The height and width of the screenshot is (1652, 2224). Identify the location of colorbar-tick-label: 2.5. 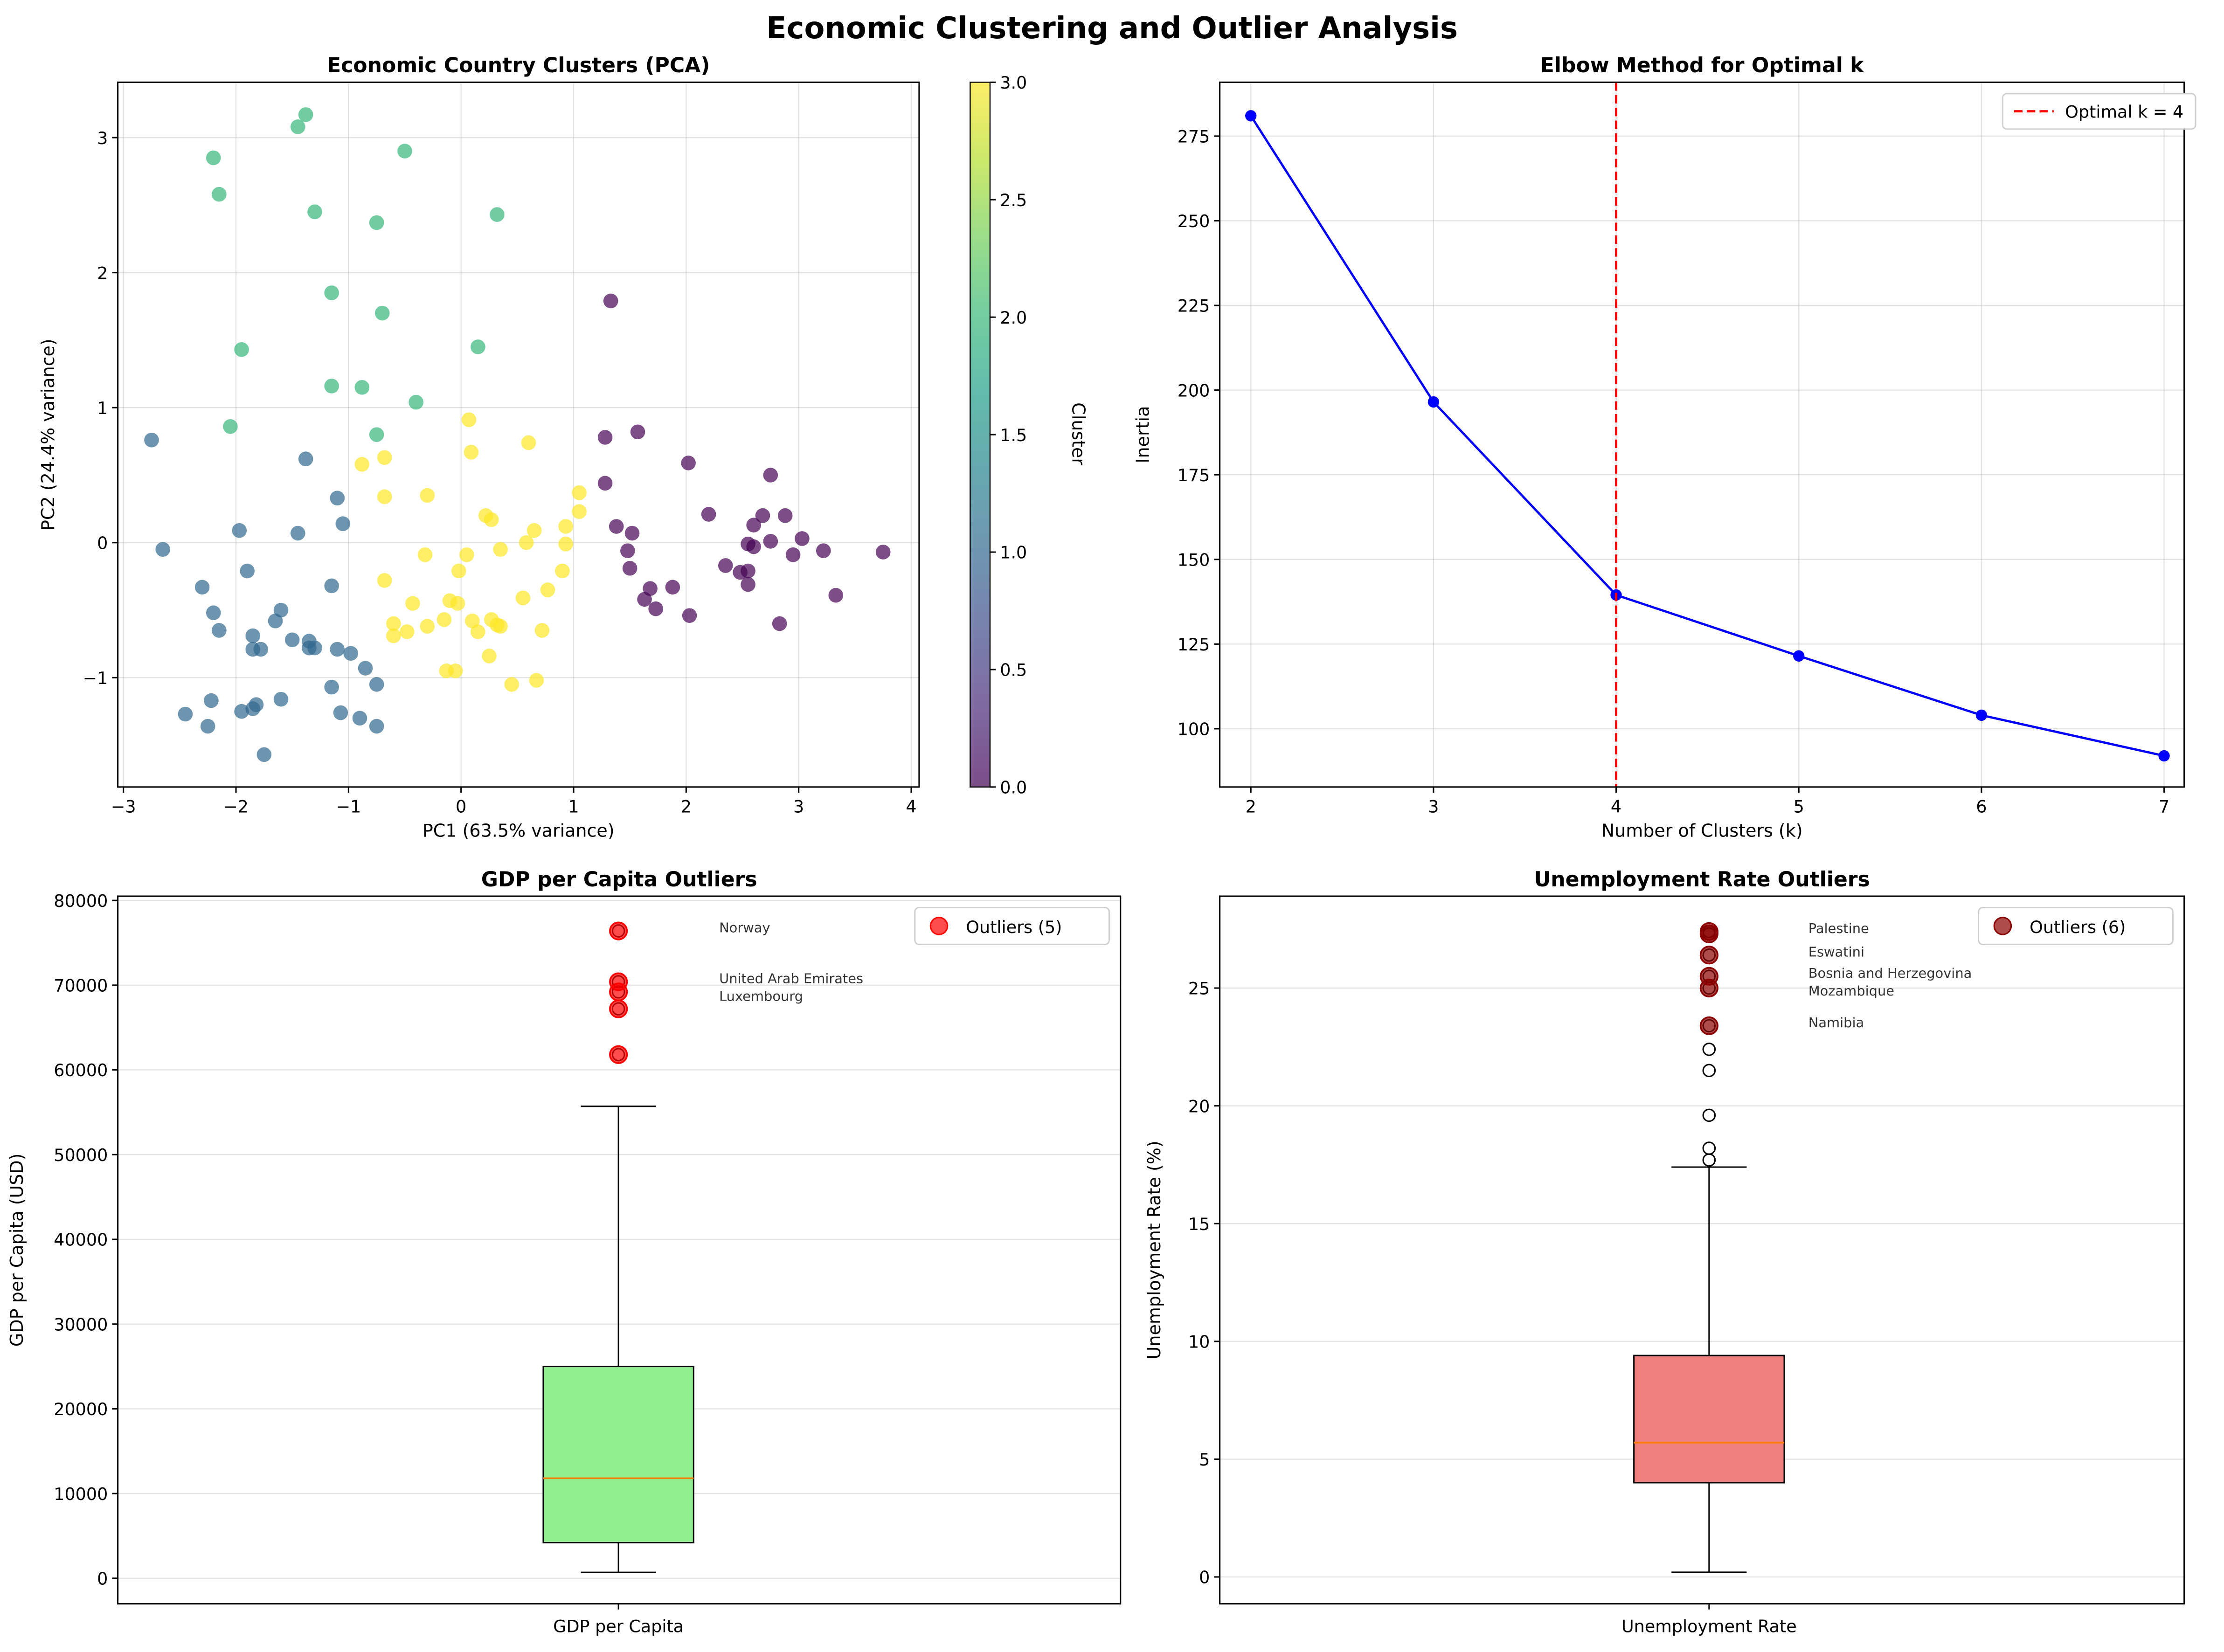
(1013, 200).